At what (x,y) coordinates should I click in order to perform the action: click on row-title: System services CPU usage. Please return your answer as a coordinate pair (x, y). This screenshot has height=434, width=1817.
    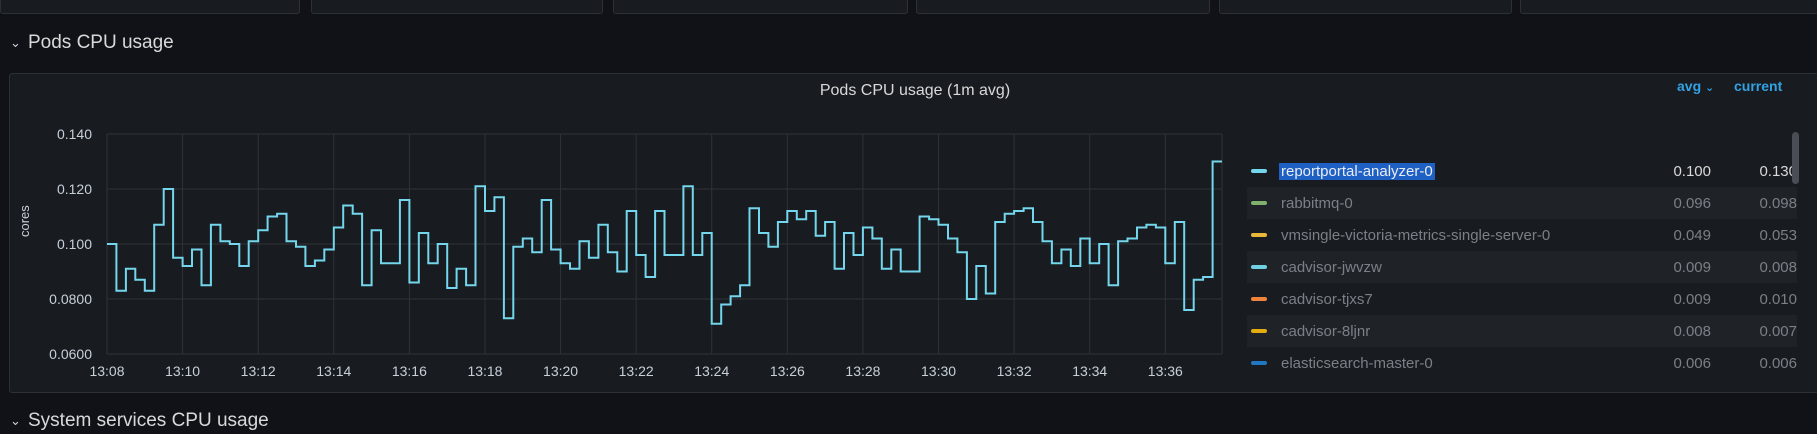
    Looking at the image, I should click on (148, 420).